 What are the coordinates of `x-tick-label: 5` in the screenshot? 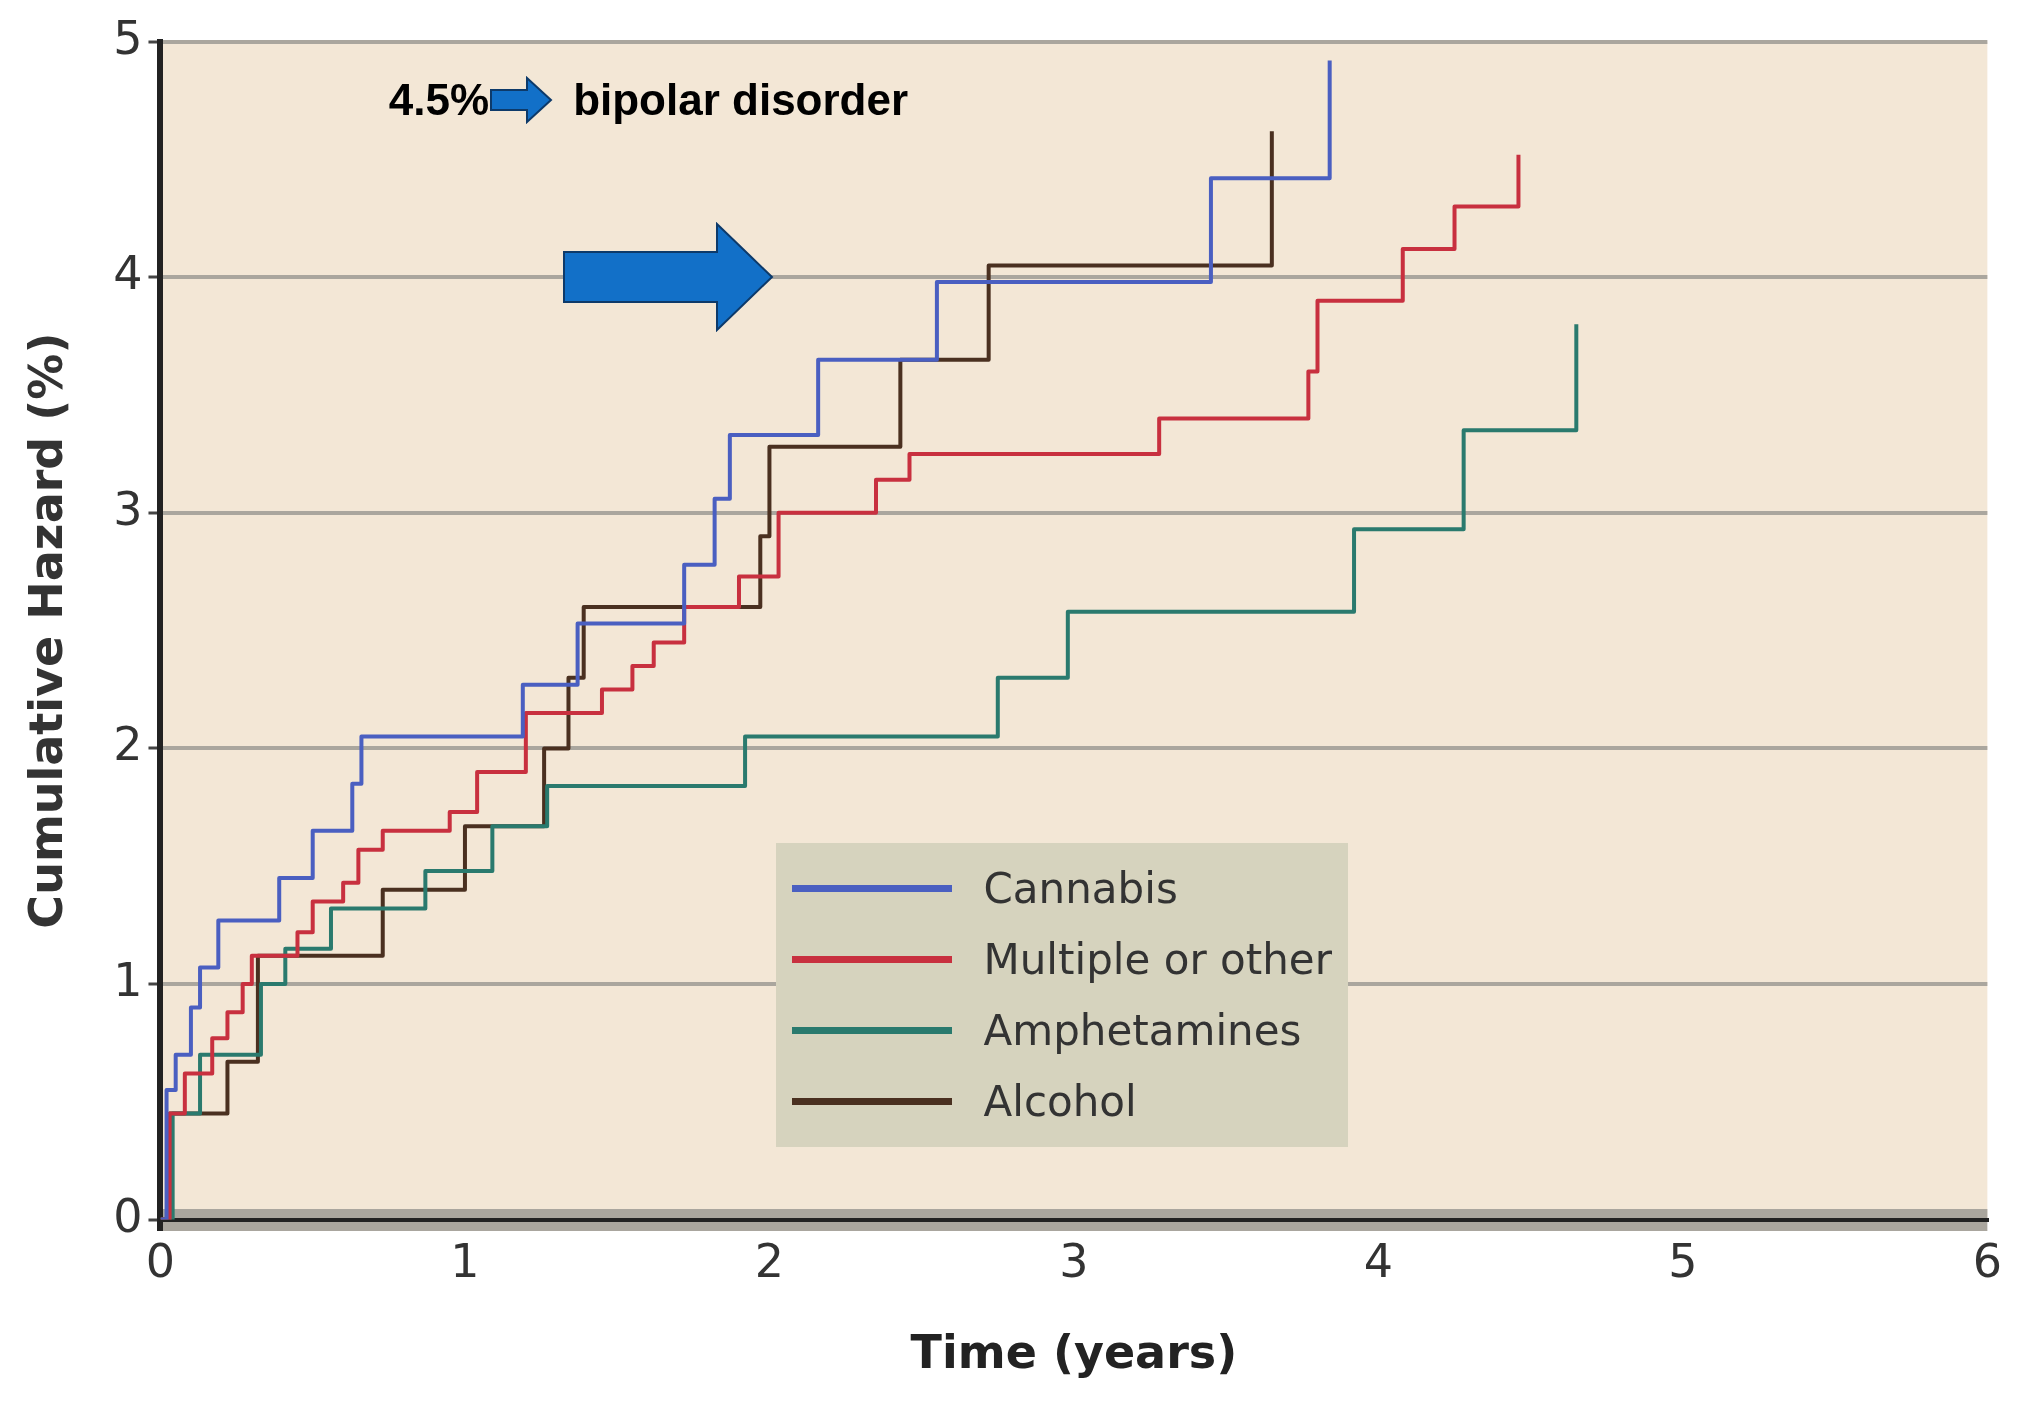 It's located at (1683, 1261).